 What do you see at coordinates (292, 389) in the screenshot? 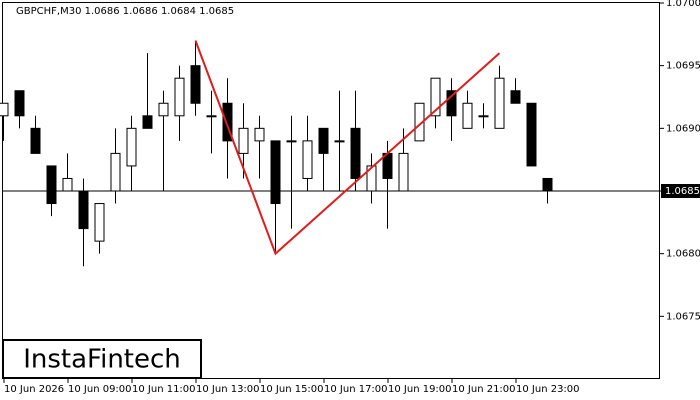
I see `x-tick-label: 10 Jun 15:00` at bounding box center [292, 389].